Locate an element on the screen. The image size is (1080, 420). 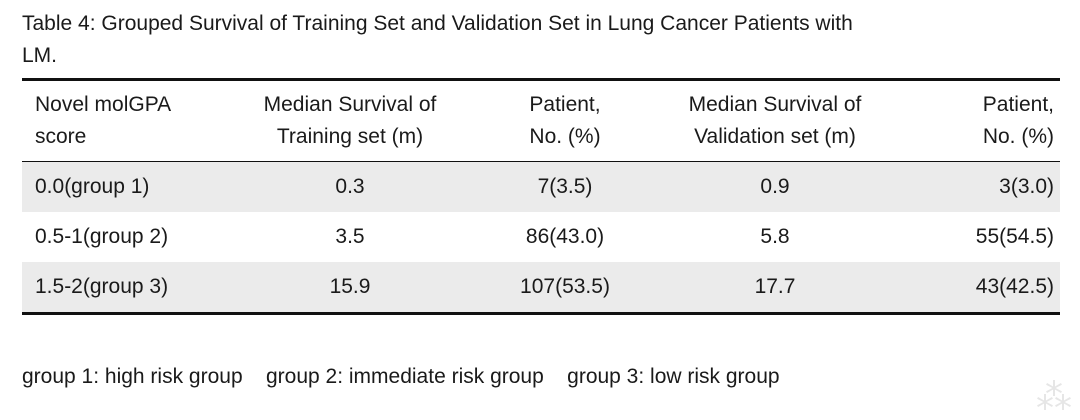
cell-score: 0.5-1(group 2) is located at coordinates (102, 236).